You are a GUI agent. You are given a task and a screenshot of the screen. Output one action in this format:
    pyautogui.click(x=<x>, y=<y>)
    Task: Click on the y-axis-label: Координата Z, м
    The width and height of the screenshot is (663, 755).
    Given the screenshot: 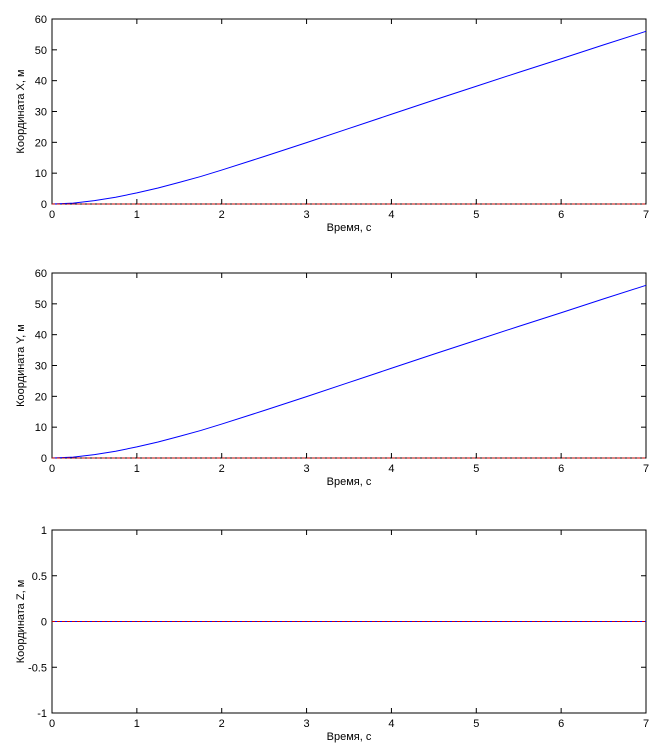 What is the action you would take?
    pyautogui.click(x=21, y=622)
    